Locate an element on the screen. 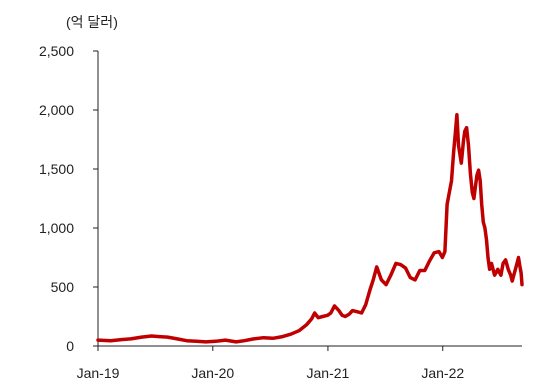 Image resolution: width=543 pixels, height=383 pixels. y-tick-label: 0 is located at coordinates (70, 346).